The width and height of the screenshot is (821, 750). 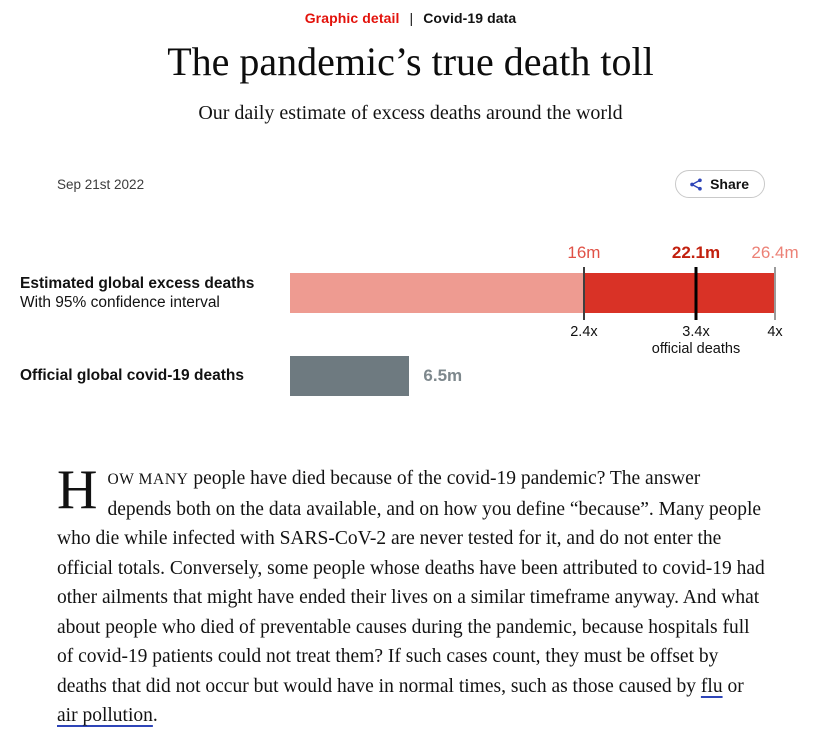 I want to click on ci-value-label-mid: 22.1m, so click(x=696, y=252).